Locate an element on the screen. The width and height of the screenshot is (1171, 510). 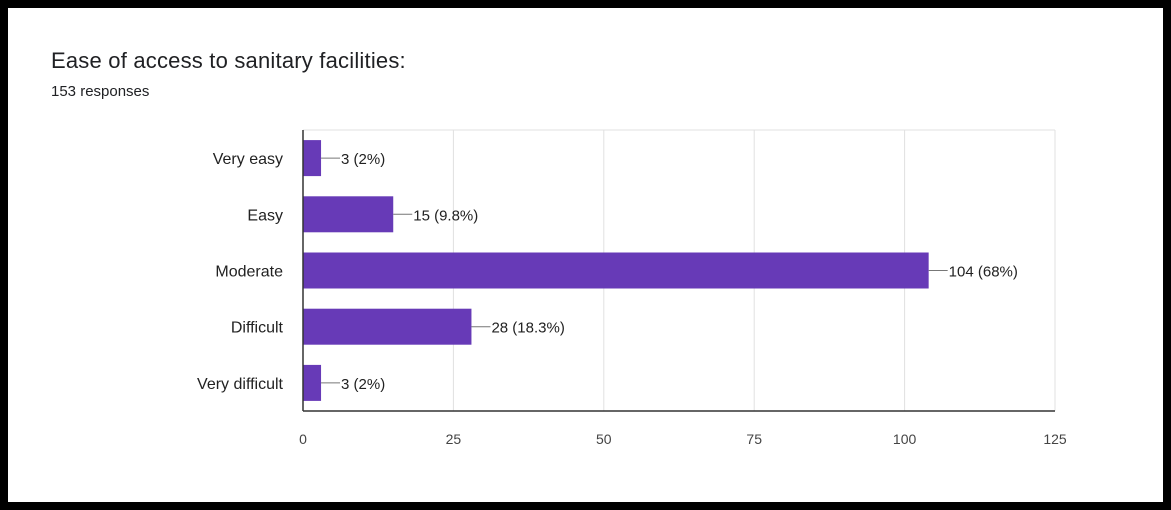
response-count: 153 responses is located at coordinates (100, 91).